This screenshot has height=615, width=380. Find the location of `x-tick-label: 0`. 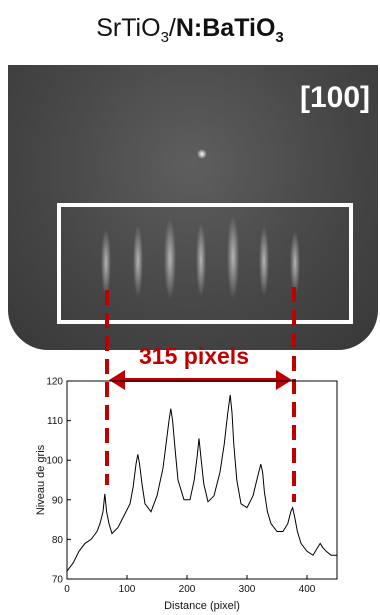

x-tick-label: 0 is located at coordinates (67, 589).